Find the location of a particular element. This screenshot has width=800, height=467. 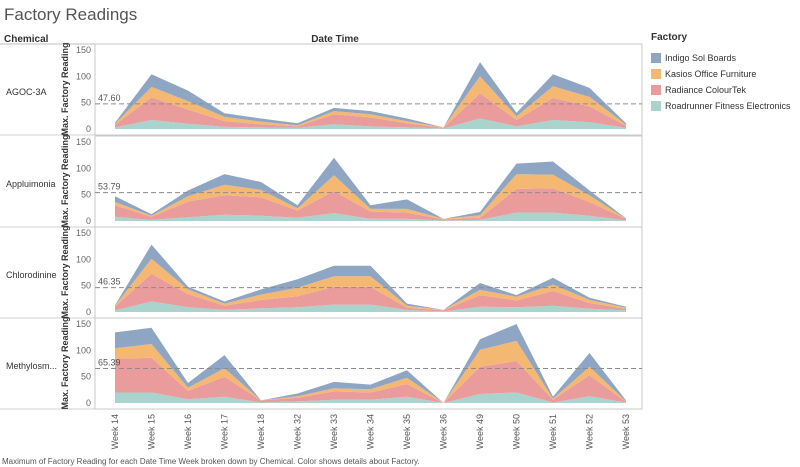

x-tick-label: Week 36 is located at coordinates (444, 431).